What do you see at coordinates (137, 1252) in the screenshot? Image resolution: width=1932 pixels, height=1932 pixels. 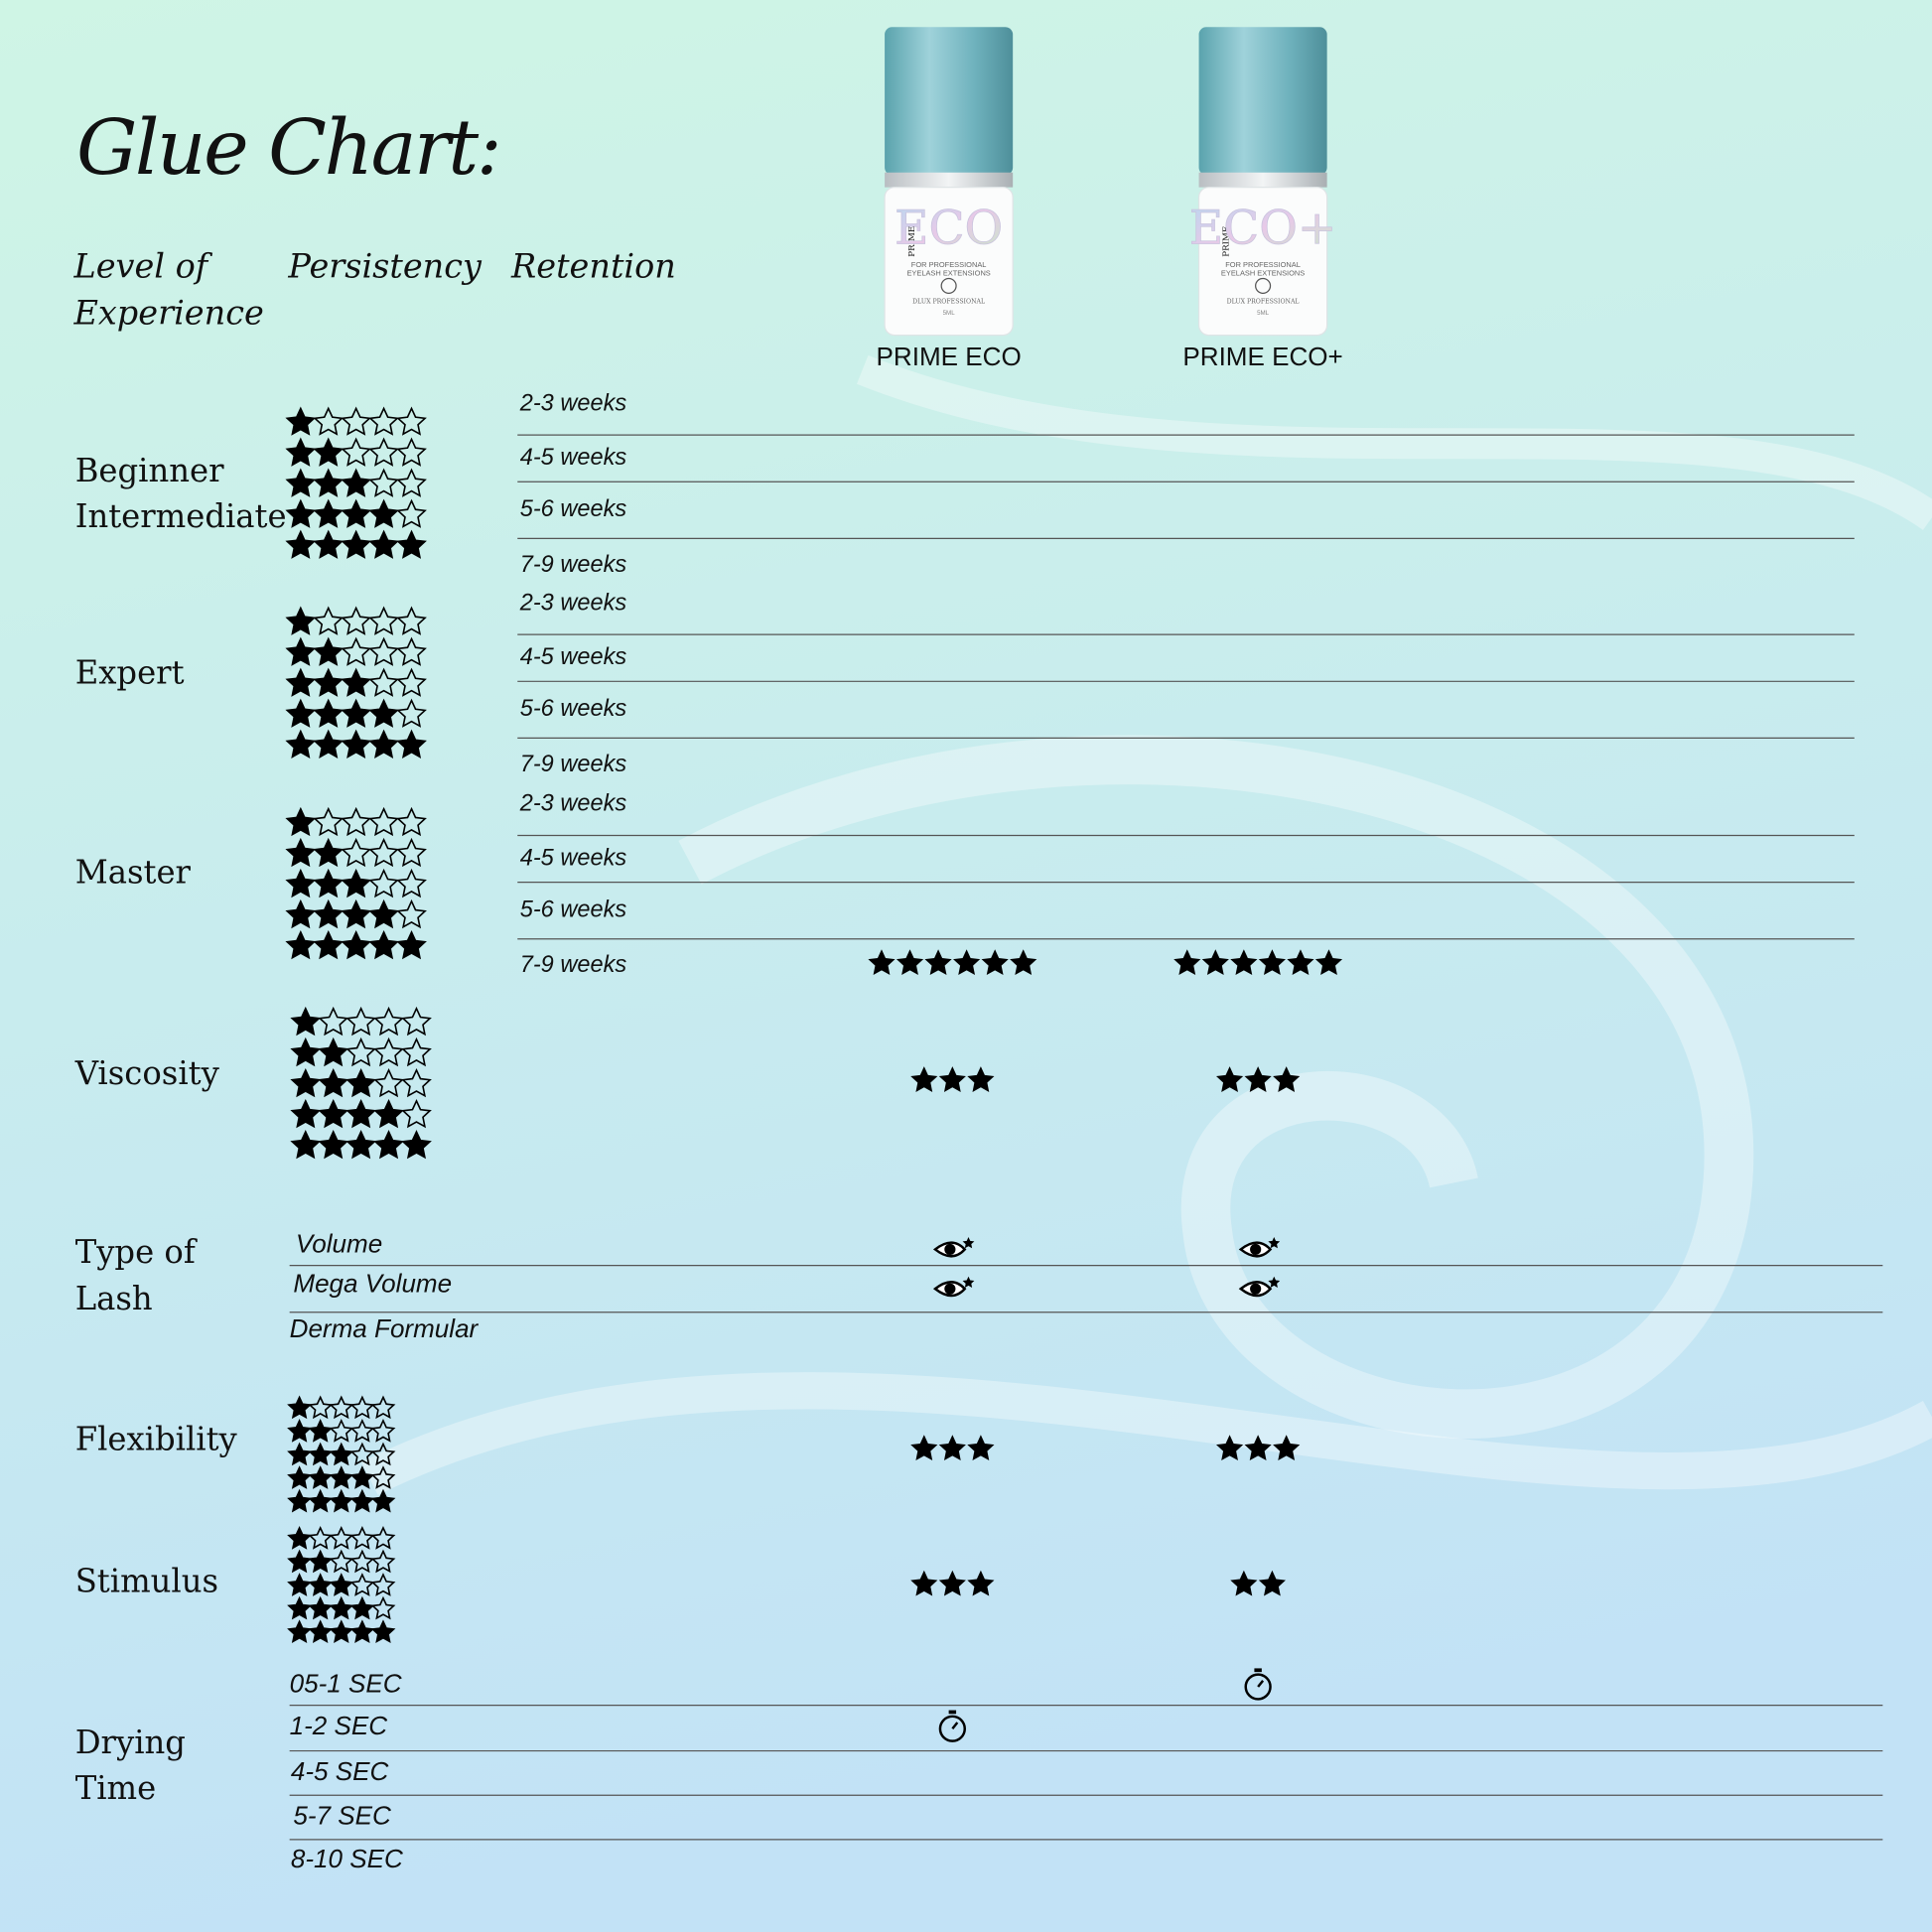 I see `row-label: Type of` at bounding box center [137, 1252].